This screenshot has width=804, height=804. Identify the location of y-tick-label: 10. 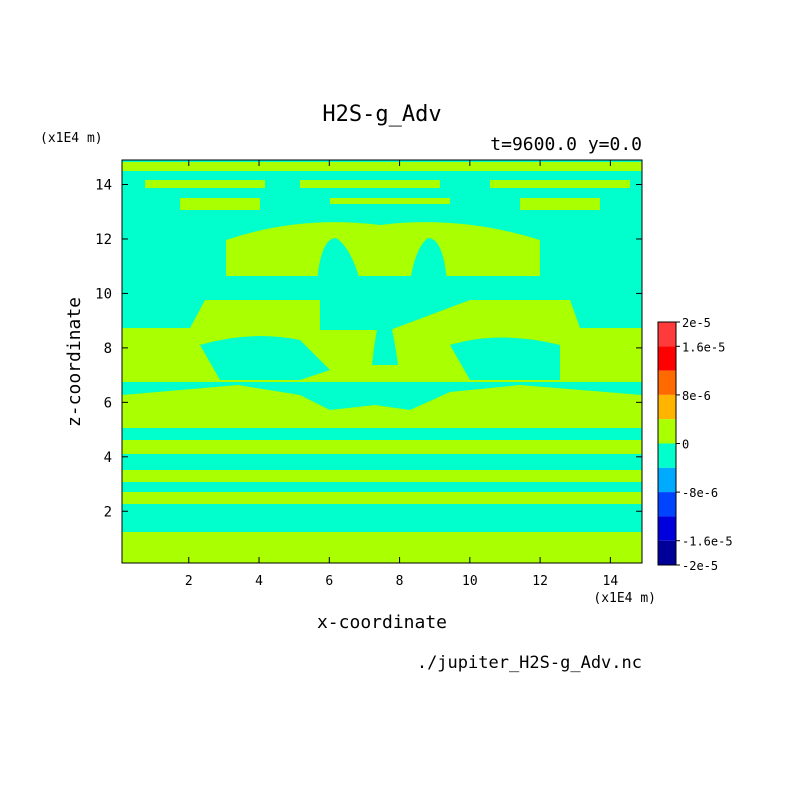
(103, 294).